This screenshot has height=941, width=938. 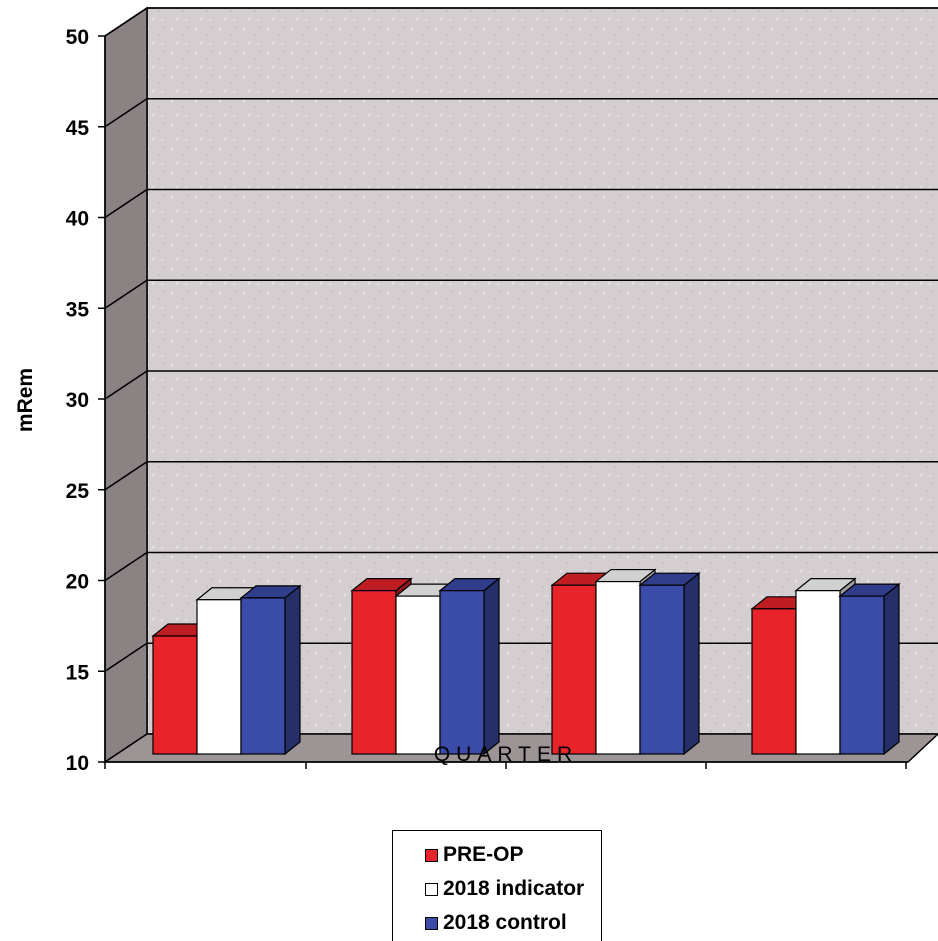 What do you see at coordinates (77, 37) in the screenshot?
I see `y-tick-label: 50` at bounding box center [77, 37].